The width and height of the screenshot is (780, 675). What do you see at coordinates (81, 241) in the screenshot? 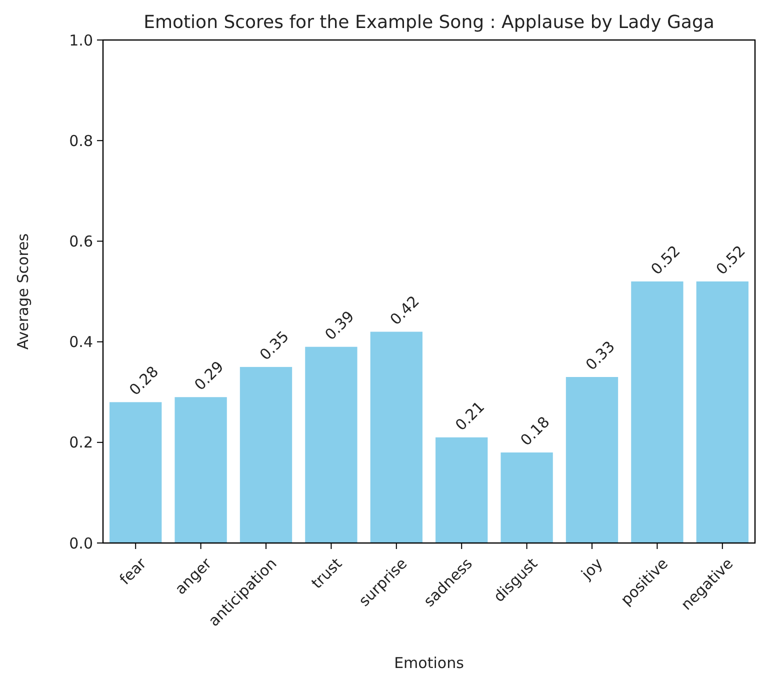
I see `y-tick-label: 0.6` at bounding box center [81, 241].